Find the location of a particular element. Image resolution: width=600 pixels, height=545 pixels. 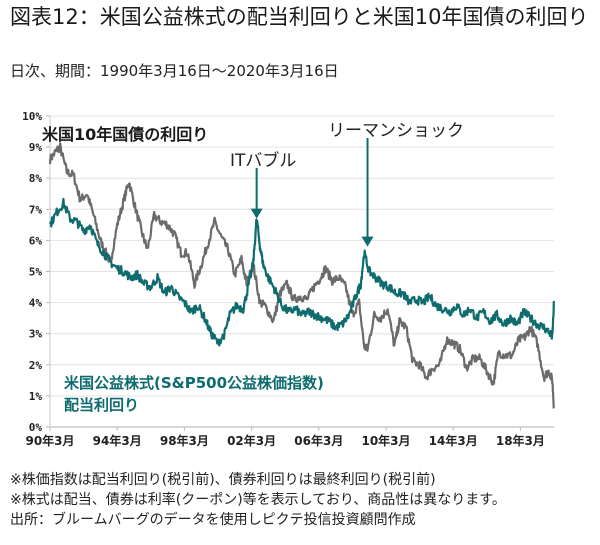

y-tick-label: 6% is located at coordinates (36, 240).